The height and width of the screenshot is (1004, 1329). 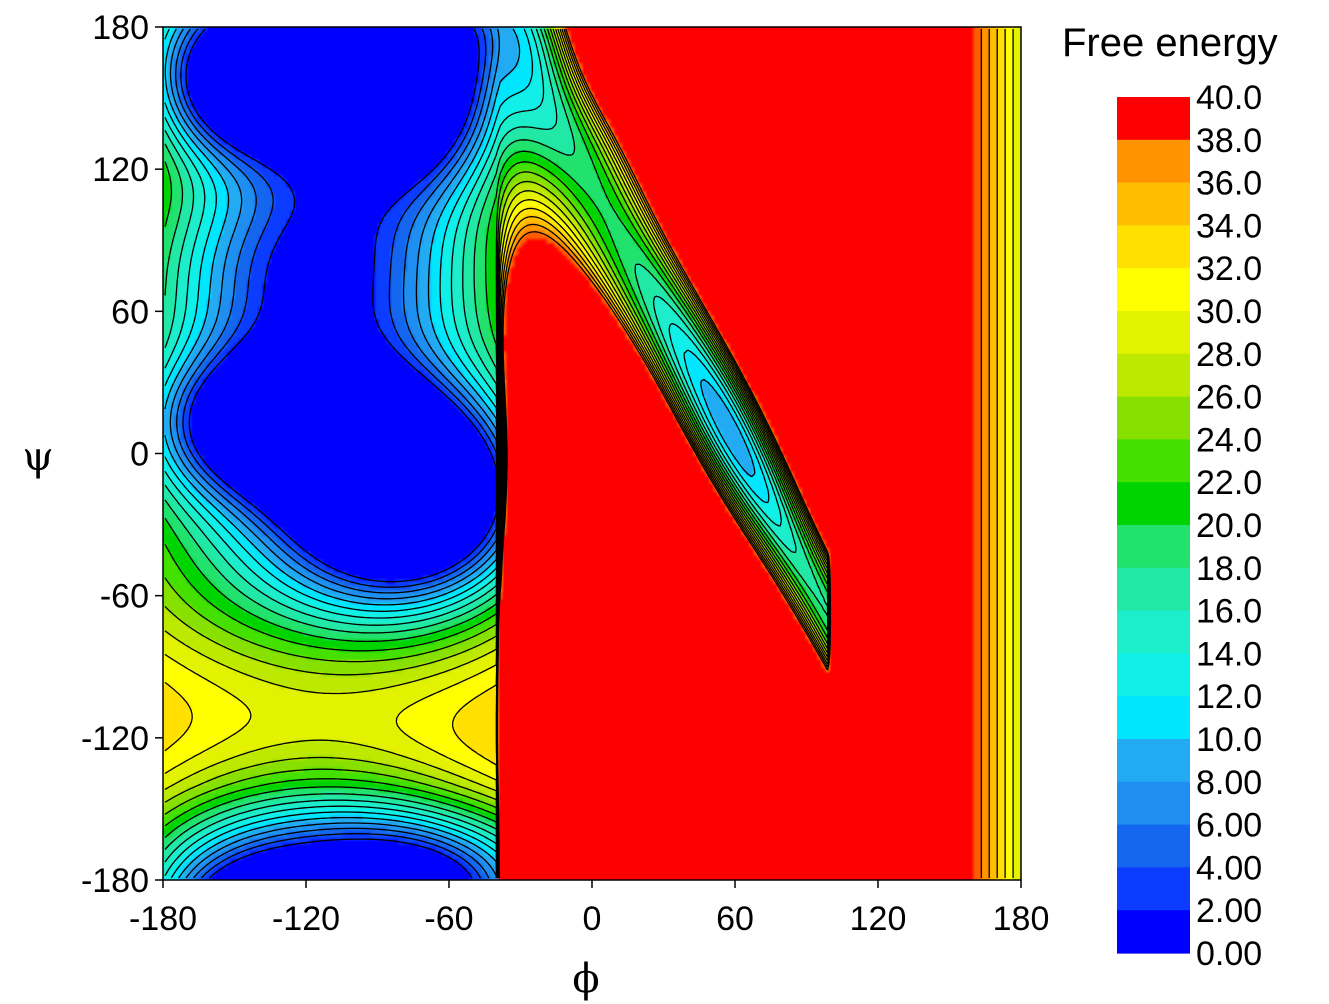 I want to click on y-tick-label: -120, so click(x=115, y=739).